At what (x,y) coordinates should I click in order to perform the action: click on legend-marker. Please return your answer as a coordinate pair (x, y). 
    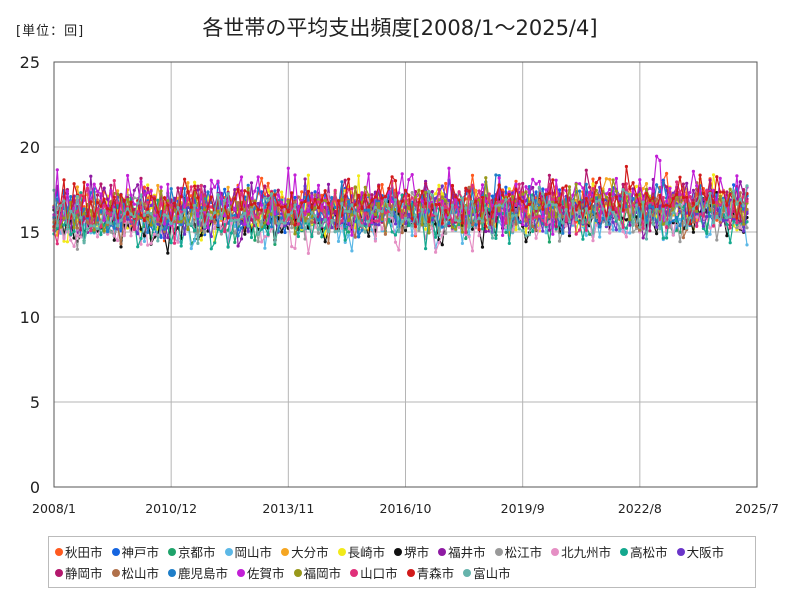
    Looking at the image, I should click on (241, 572).